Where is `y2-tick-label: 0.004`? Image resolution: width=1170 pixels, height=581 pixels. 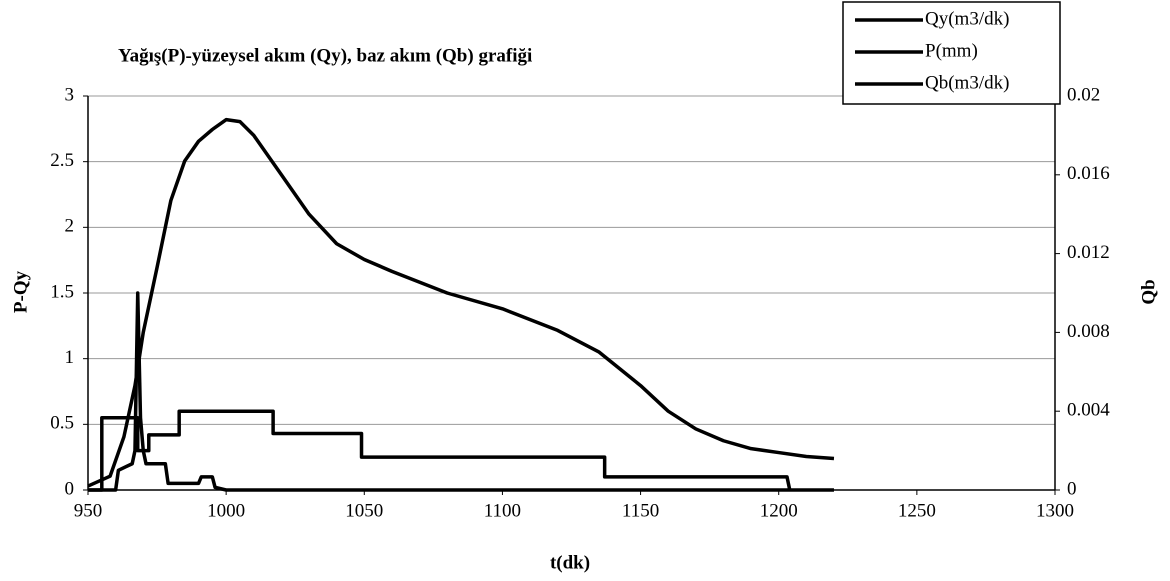
y2-tick-label: 0.004 is located at coordinates (1088, 410).